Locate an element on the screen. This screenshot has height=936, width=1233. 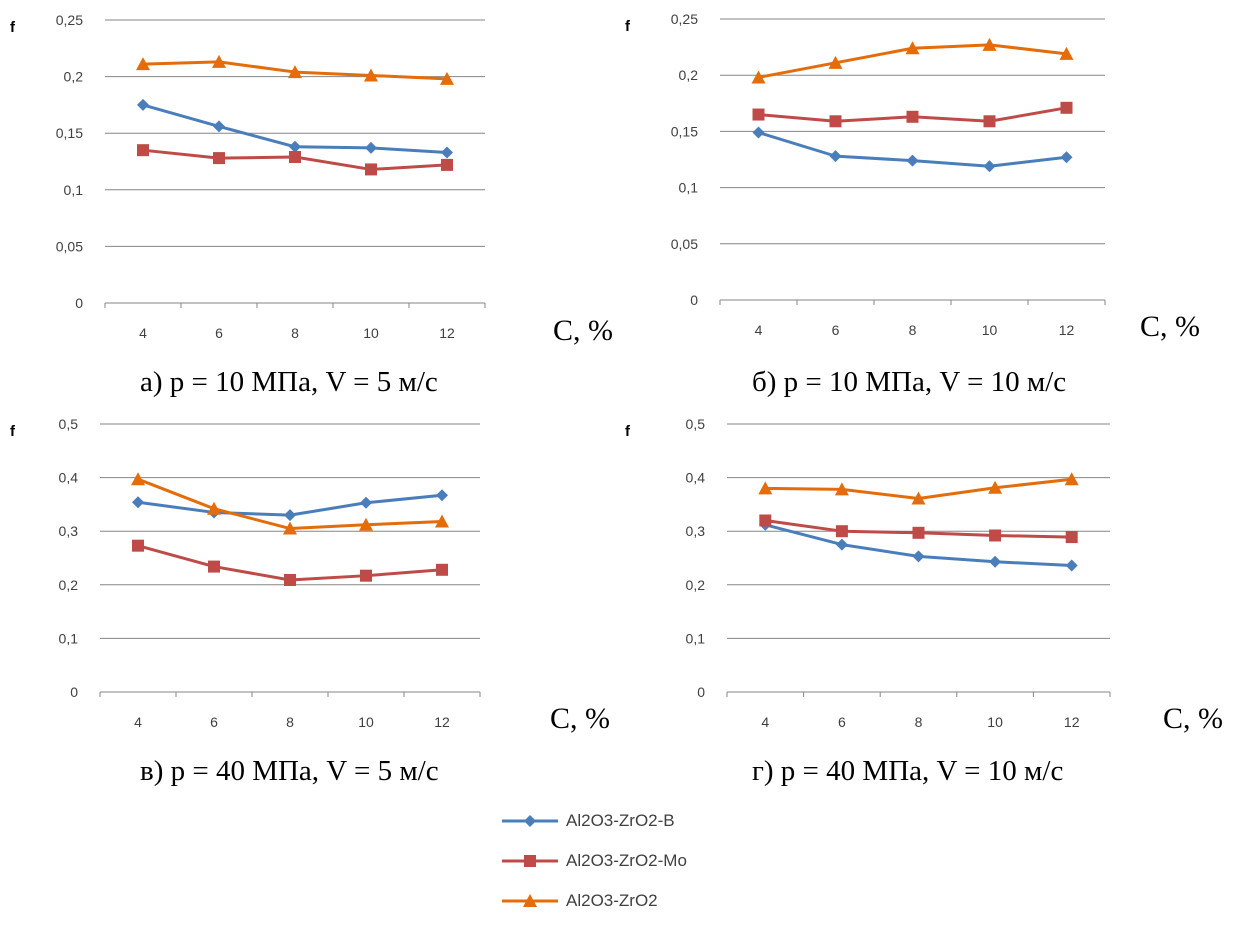
chart-legend: Al2O3-ZrO2-B Al2O3-ZrO2-Mo Al2O3-ZrO2 is located at coordinates (660, 868).